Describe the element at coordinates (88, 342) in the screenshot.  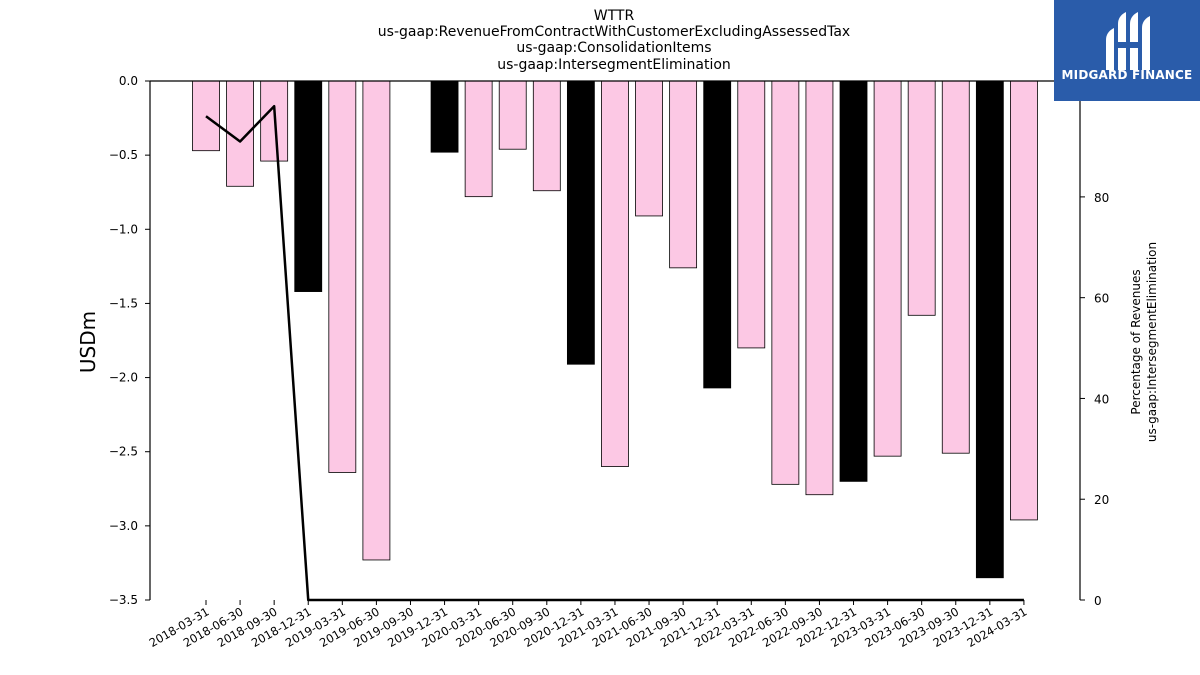
I see `y-axis-label: USDm` at that location.